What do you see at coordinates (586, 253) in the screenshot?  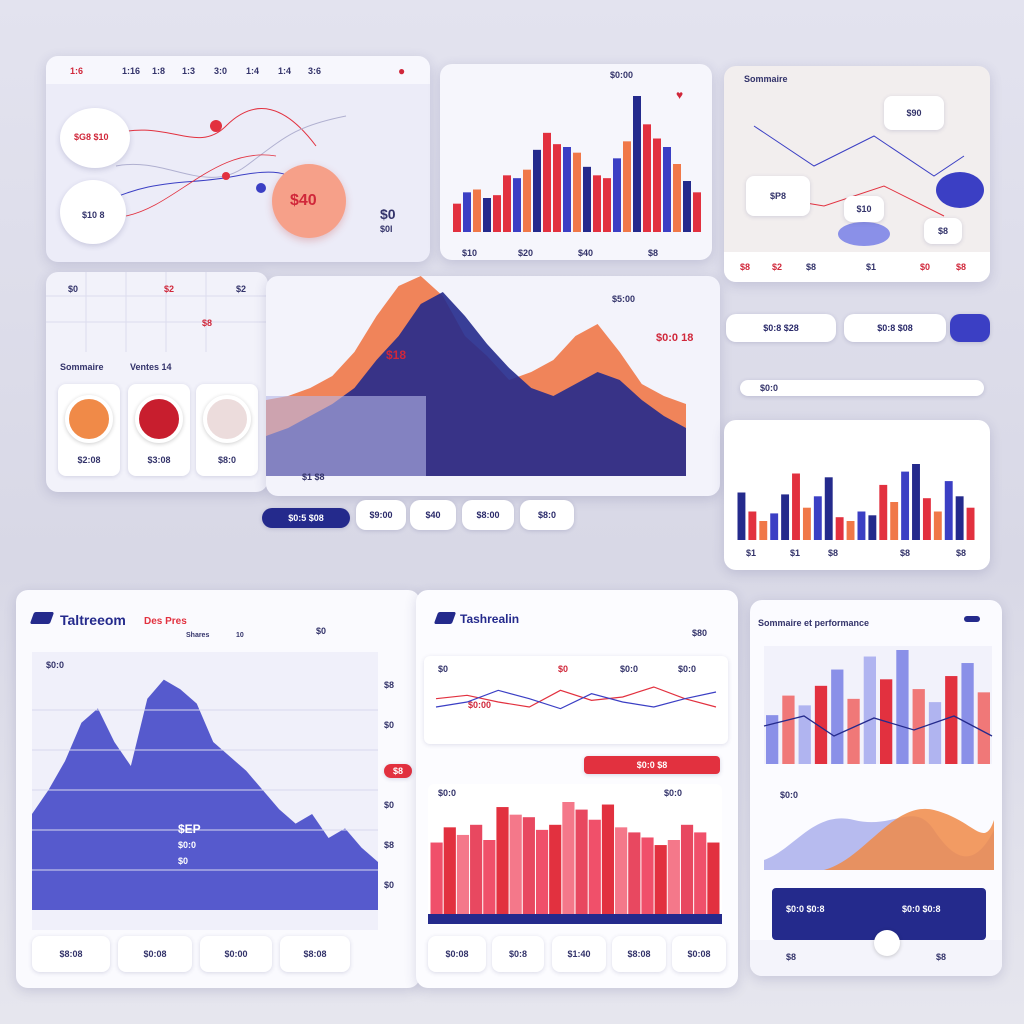 I see `tick-label: $40` at bounding box center [586, 253].